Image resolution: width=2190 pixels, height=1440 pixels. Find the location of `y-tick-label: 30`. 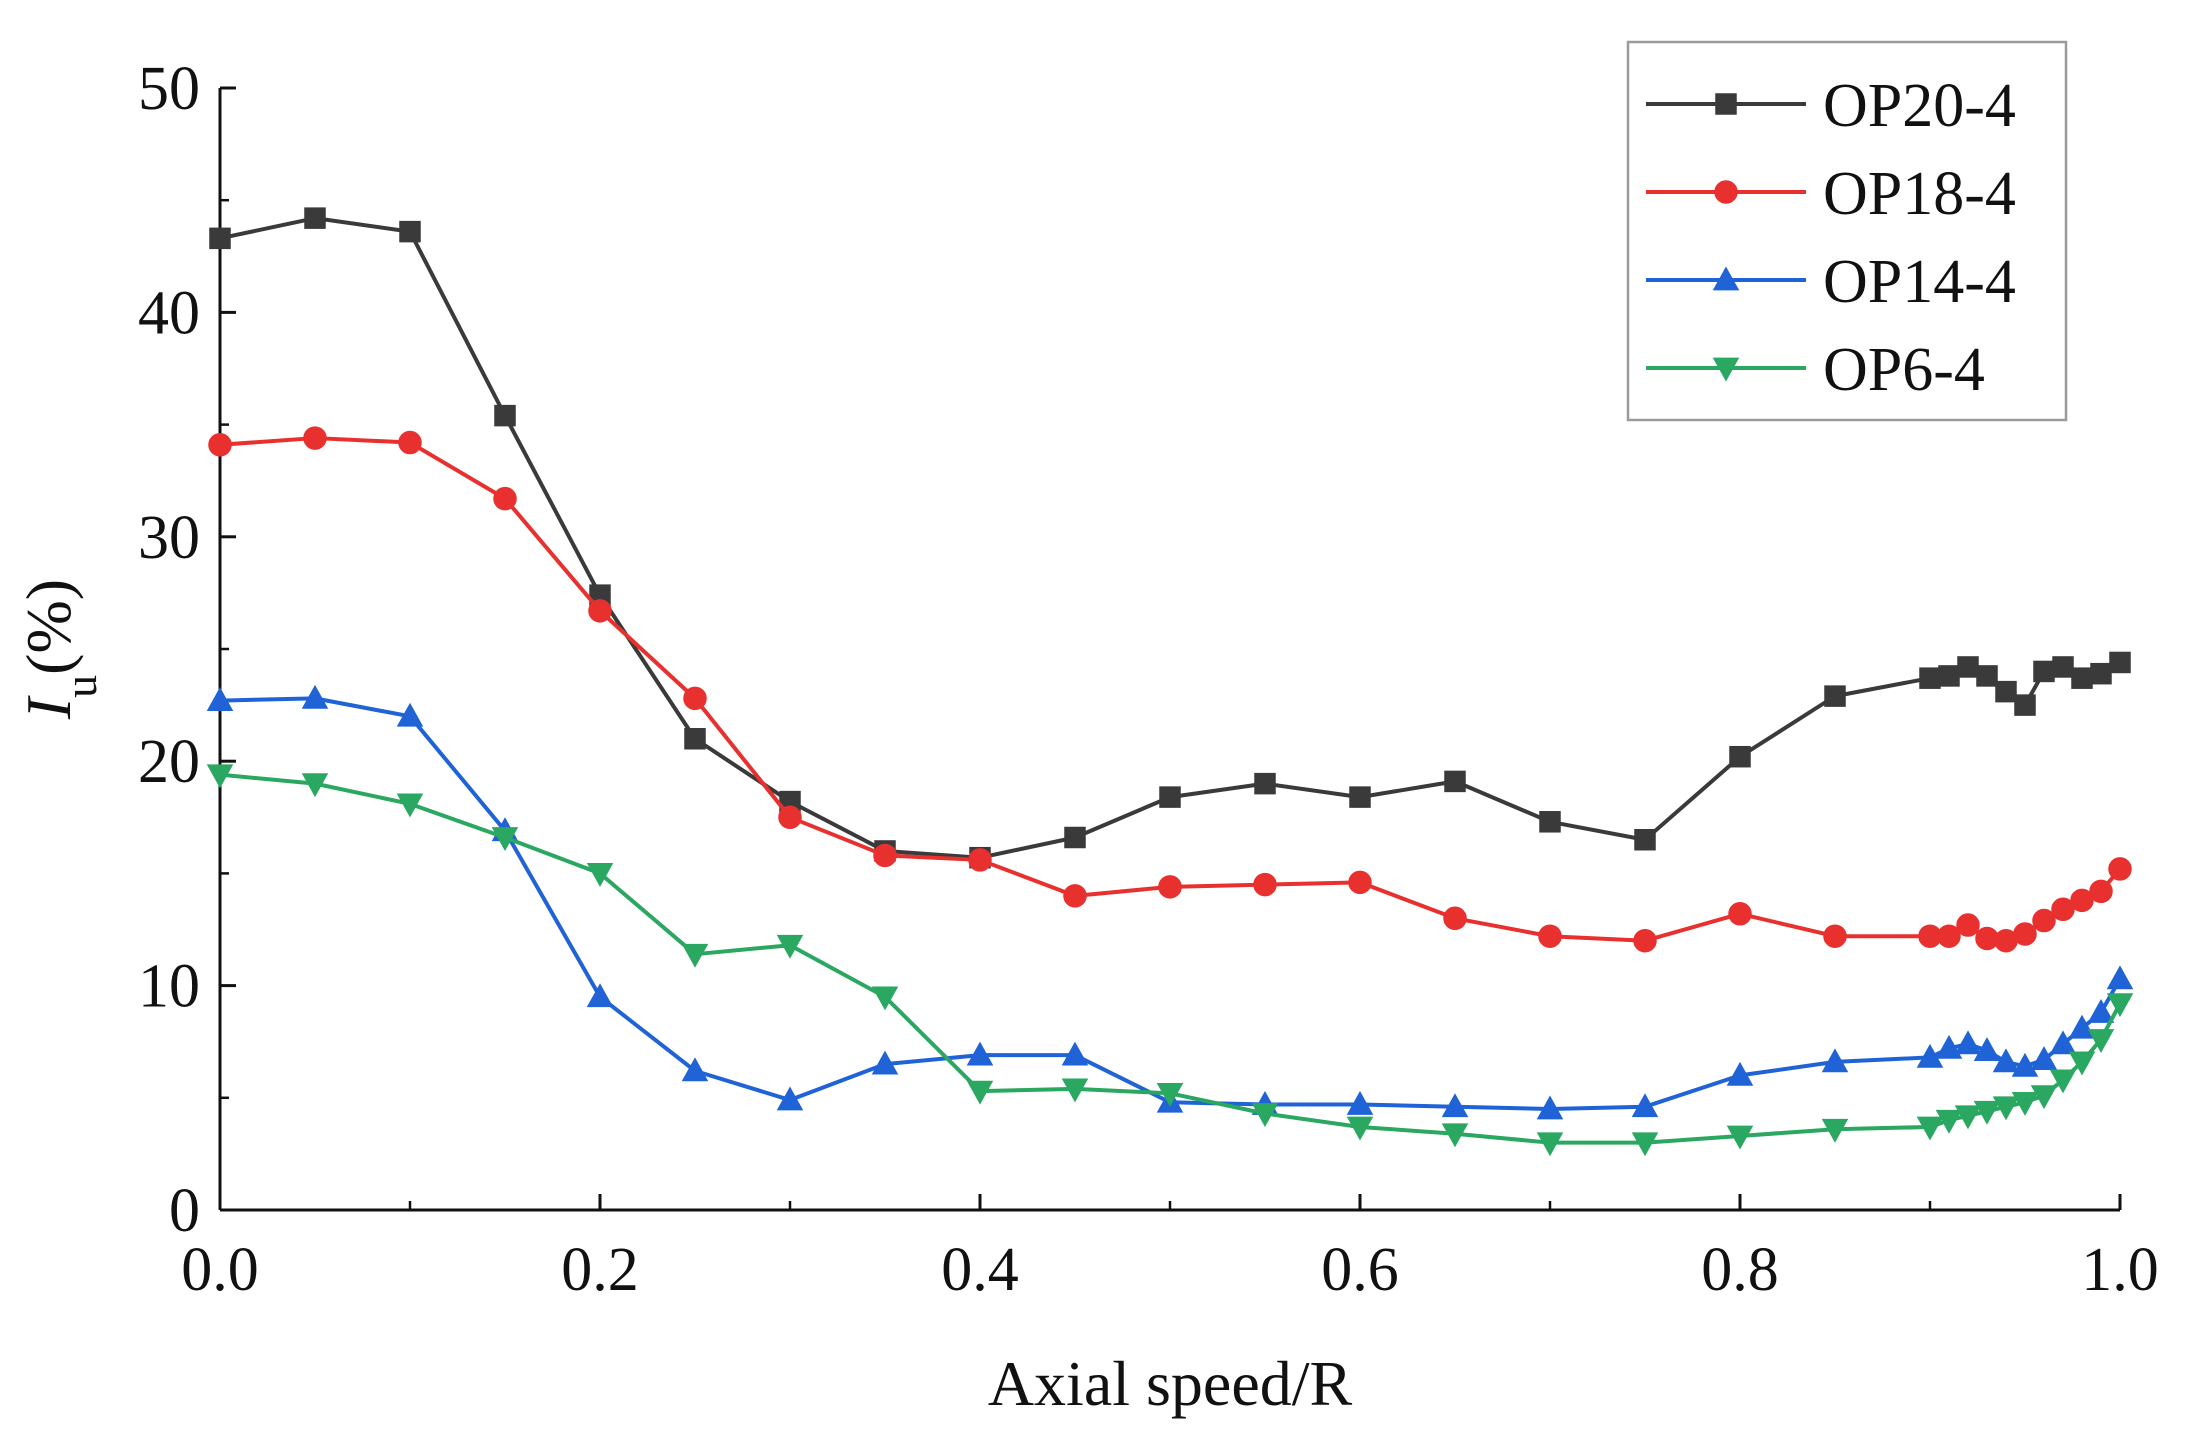

y-tick-label: 30 is located at coordinates (169, 538).